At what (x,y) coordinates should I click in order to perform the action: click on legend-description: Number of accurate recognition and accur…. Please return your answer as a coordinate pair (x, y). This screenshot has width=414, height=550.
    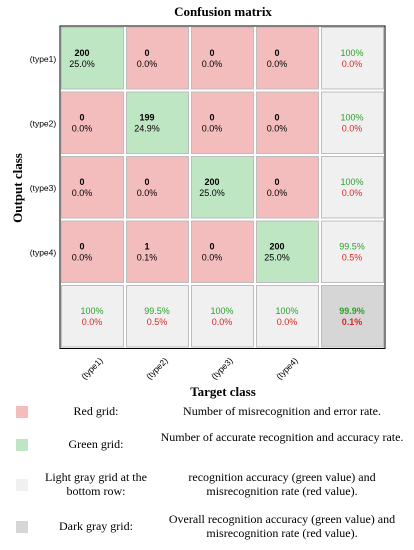
    Looking at the image, I should click on (282, 437).